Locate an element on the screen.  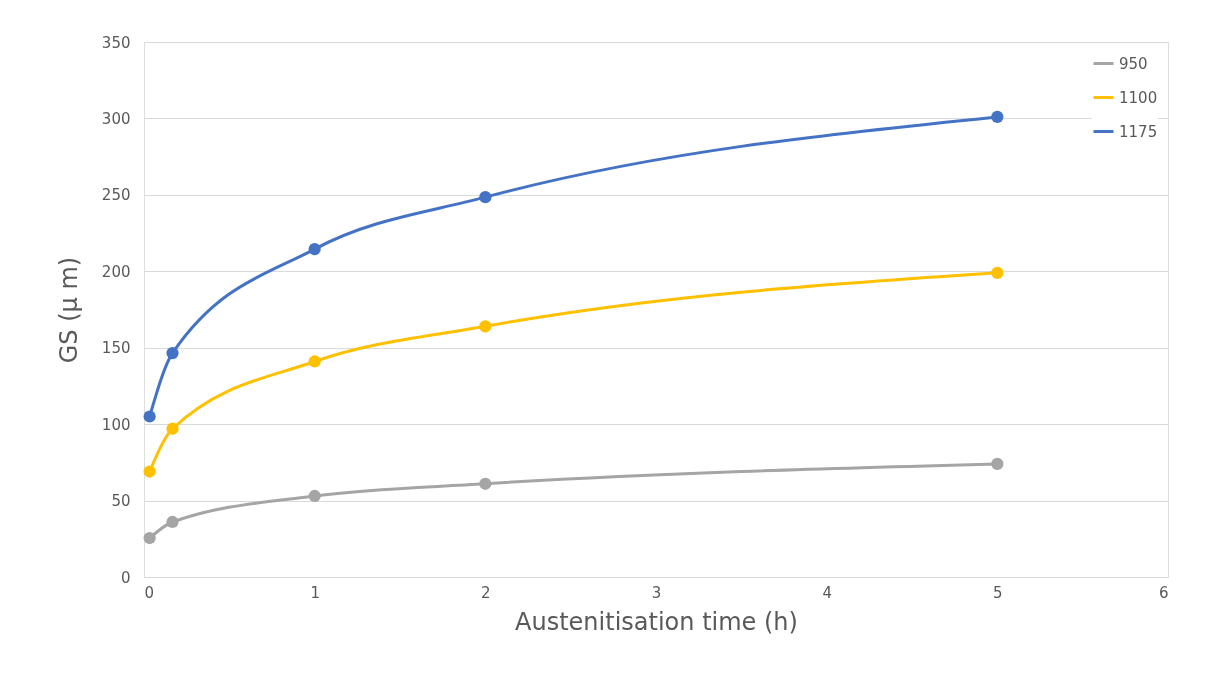
y-axis-title: GS (μ m) is located at coordinates (68, 310).